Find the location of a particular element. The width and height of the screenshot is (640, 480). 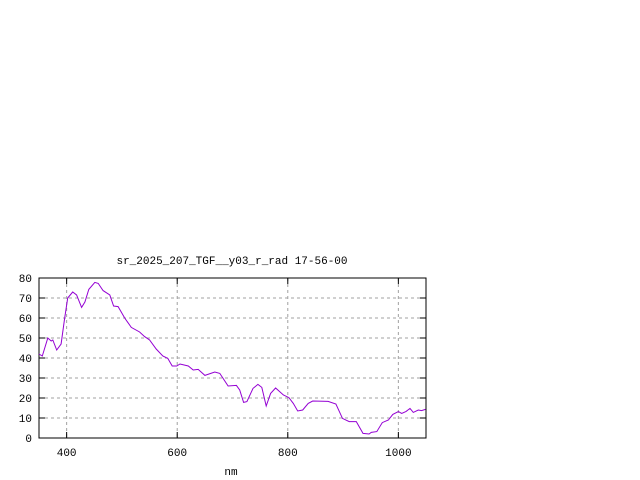

y-tick-label: 60 is located at coordinates (25, 320).